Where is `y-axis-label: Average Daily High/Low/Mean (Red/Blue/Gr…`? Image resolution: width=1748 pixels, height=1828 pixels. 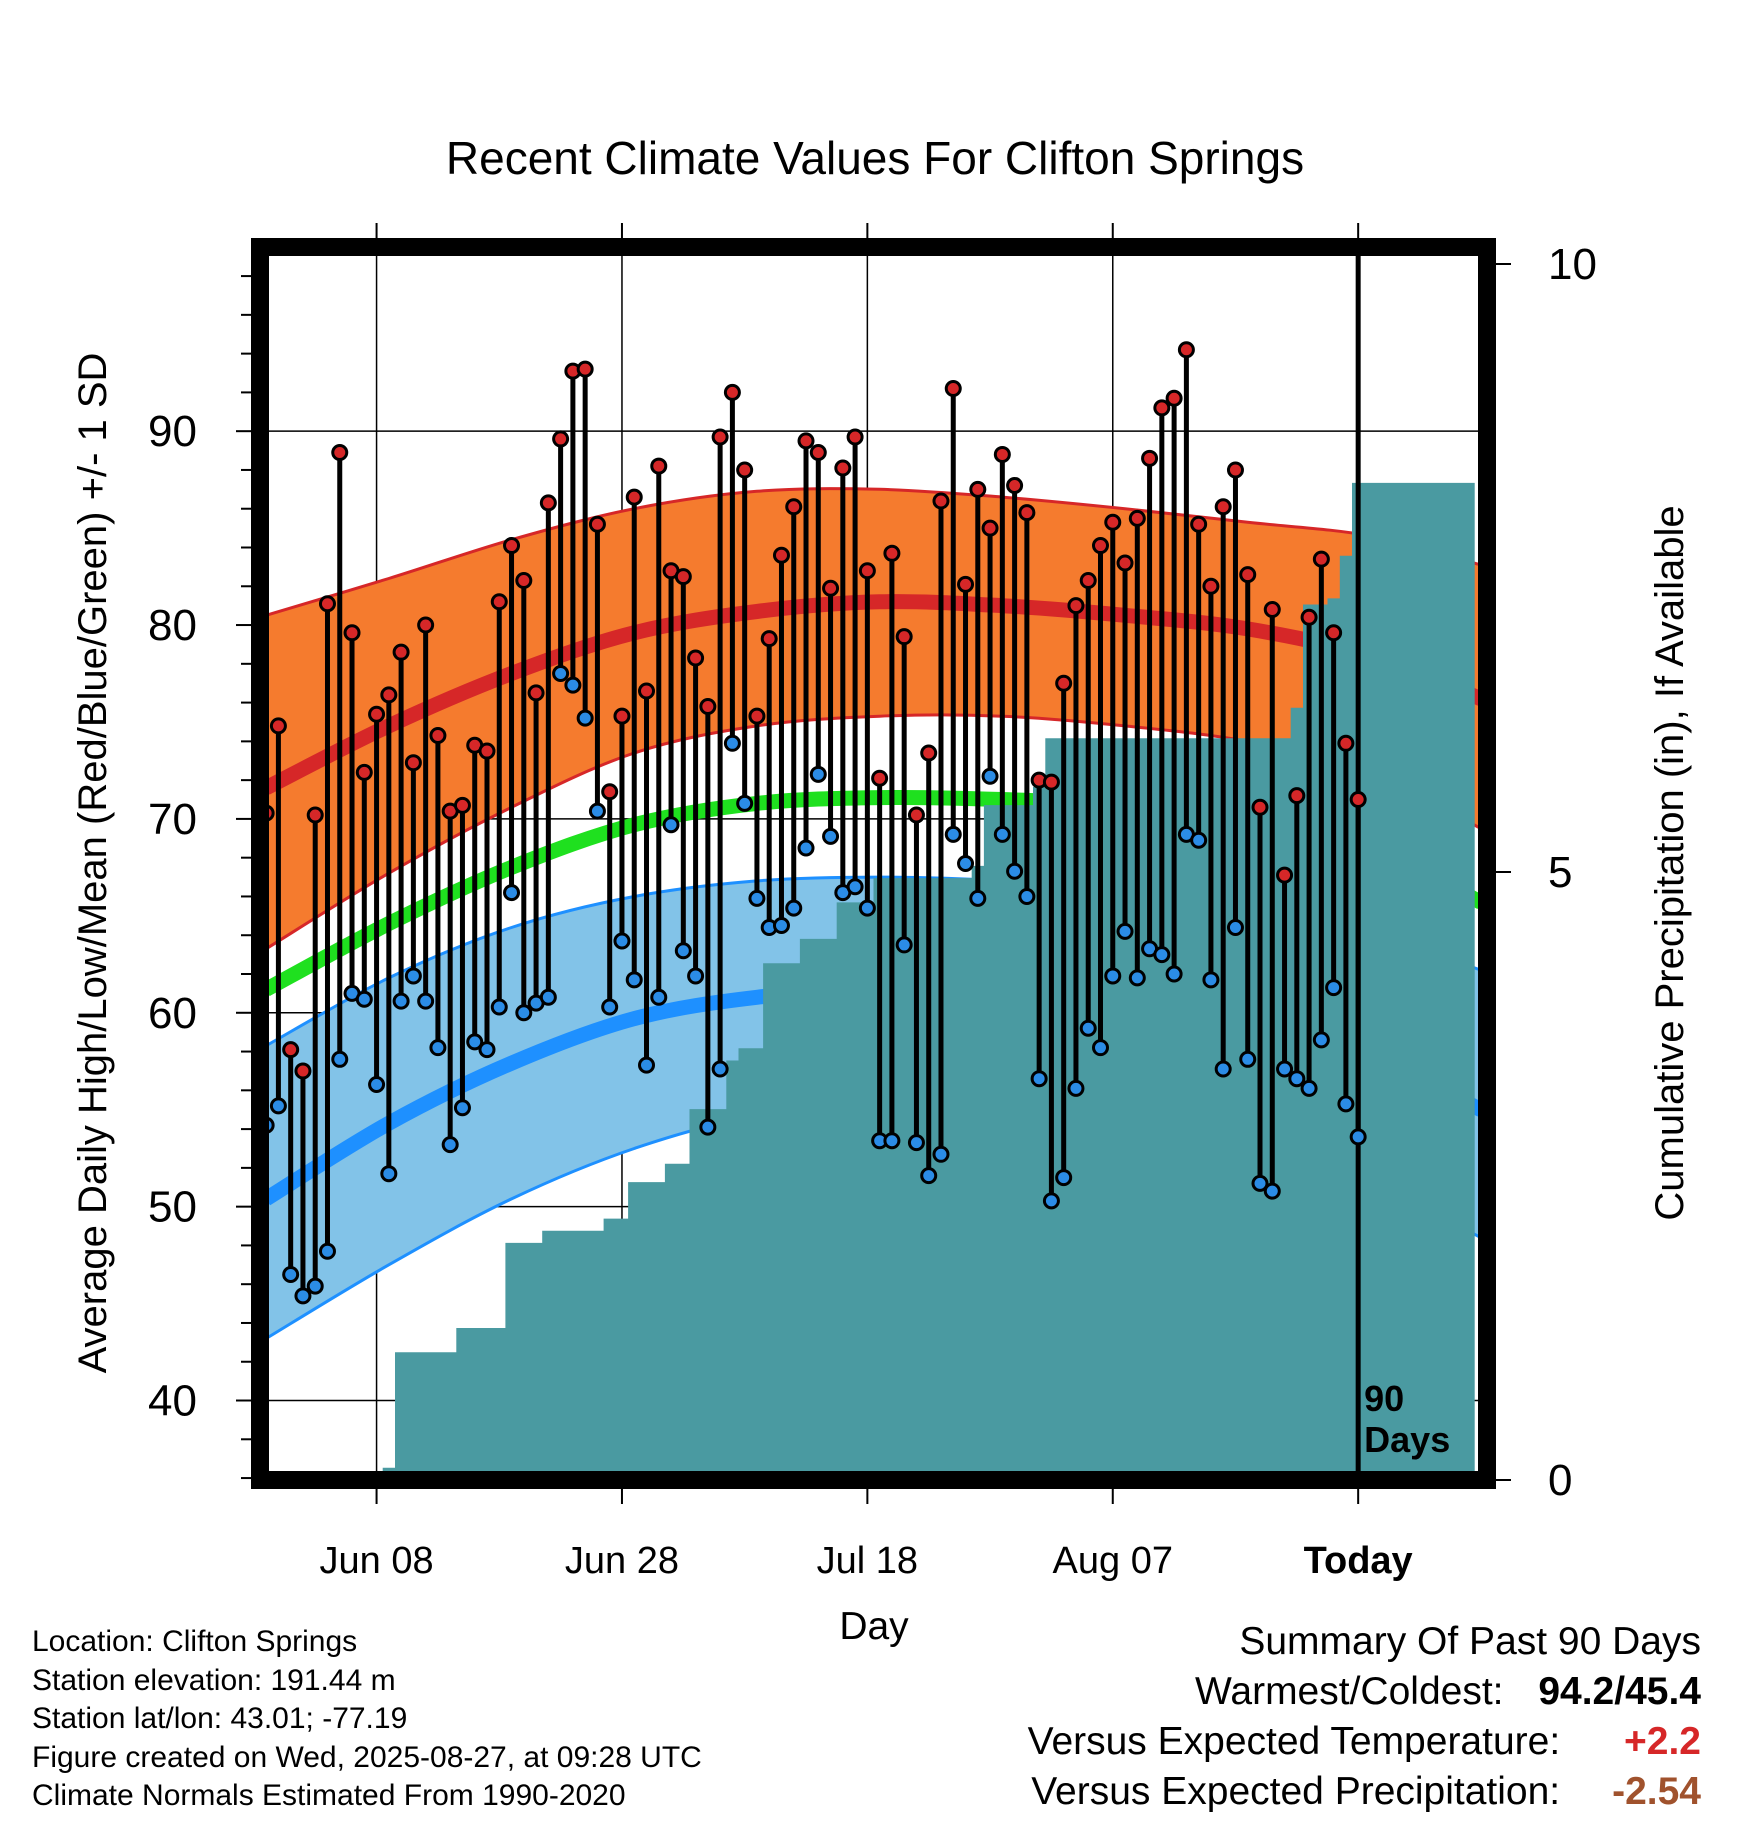 y-axis-label: Average Daily High/Low/Mean (Red/Blue/Gr… is located at coordinates (93, 863).